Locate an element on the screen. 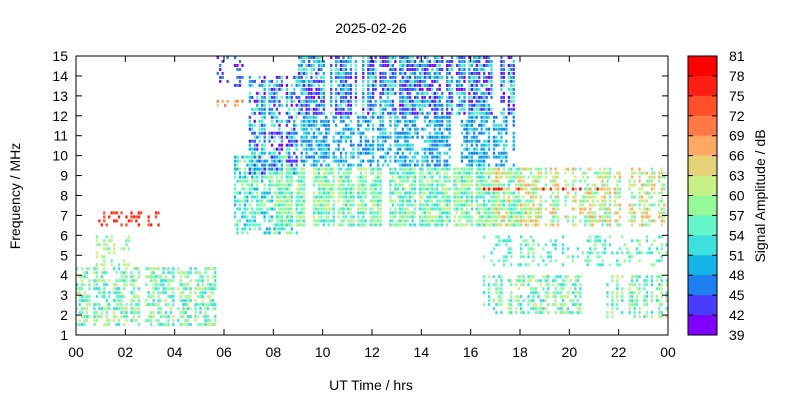  x-tick-label: 18 is located at coordinates (520, 352).